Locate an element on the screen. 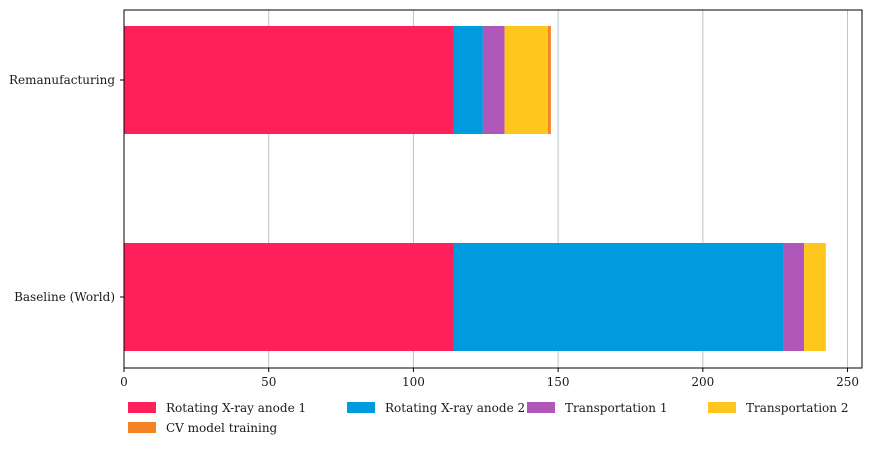  x-tick-label-0: 0 is located at coordinates (124, 382).